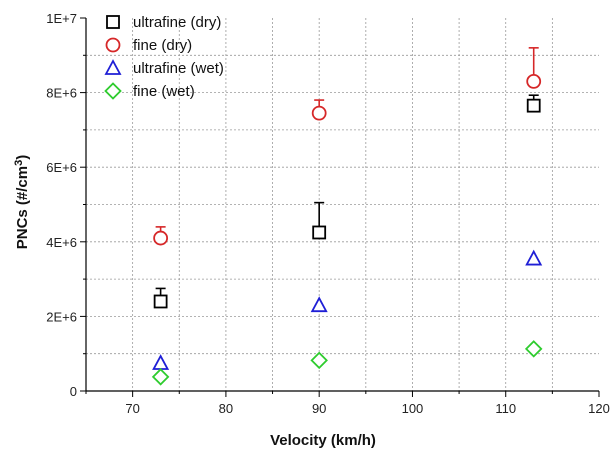  What do you see at coordinates (132, 408) in the screenshot?
I see `x-tick-label: 70` at bounding box center [132, 408].